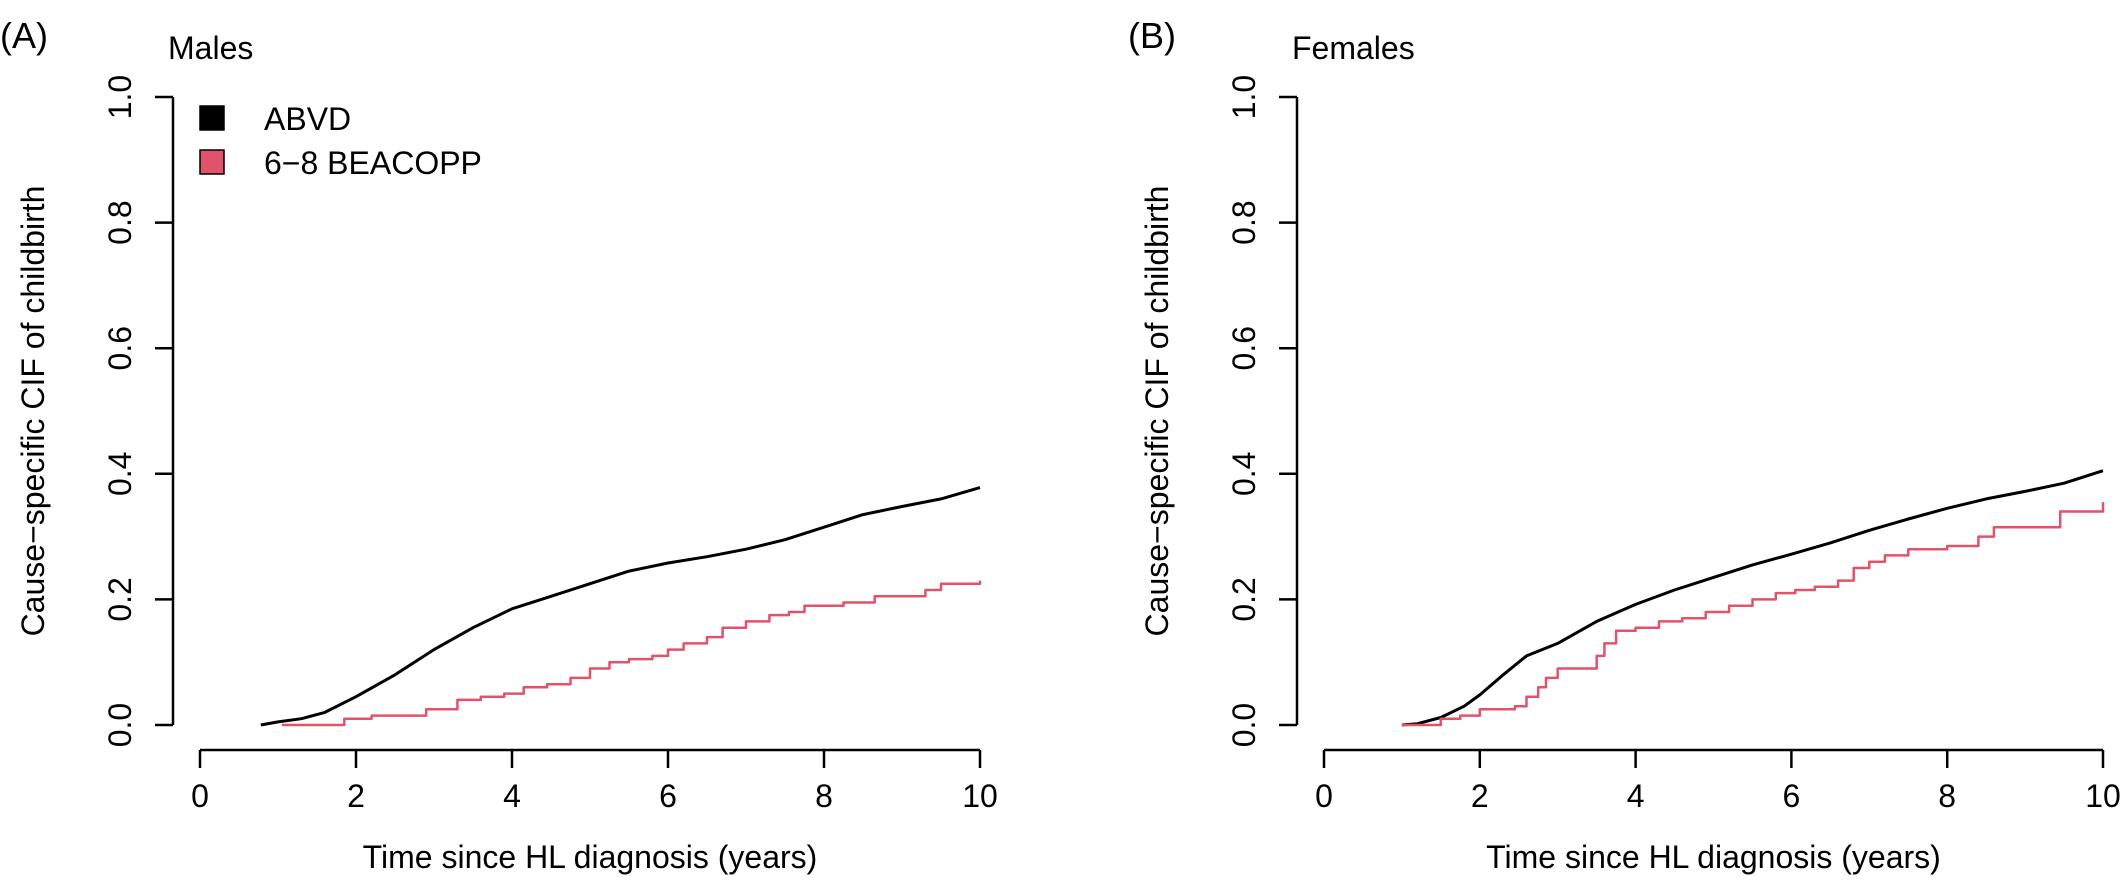 This screenshot has width=2128, height=882. Describe the element at coordinates (307, 119) in the screenshot. I see `legend-label-abvd: ABVD` at that location.